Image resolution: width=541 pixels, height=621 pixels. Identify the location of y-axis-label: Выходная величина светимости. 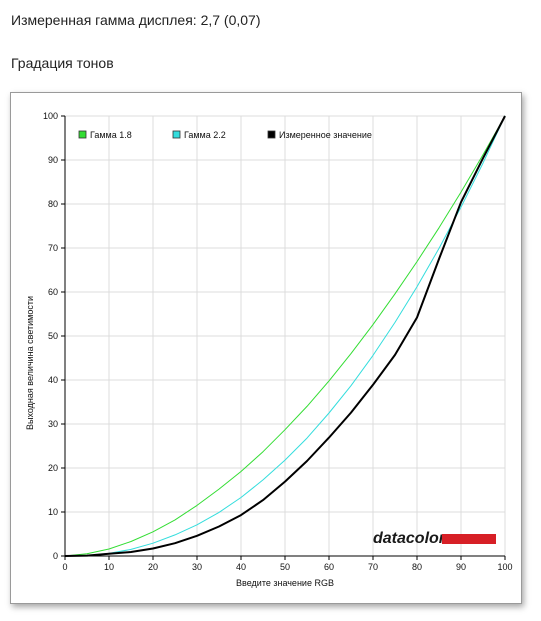
(30, 363).